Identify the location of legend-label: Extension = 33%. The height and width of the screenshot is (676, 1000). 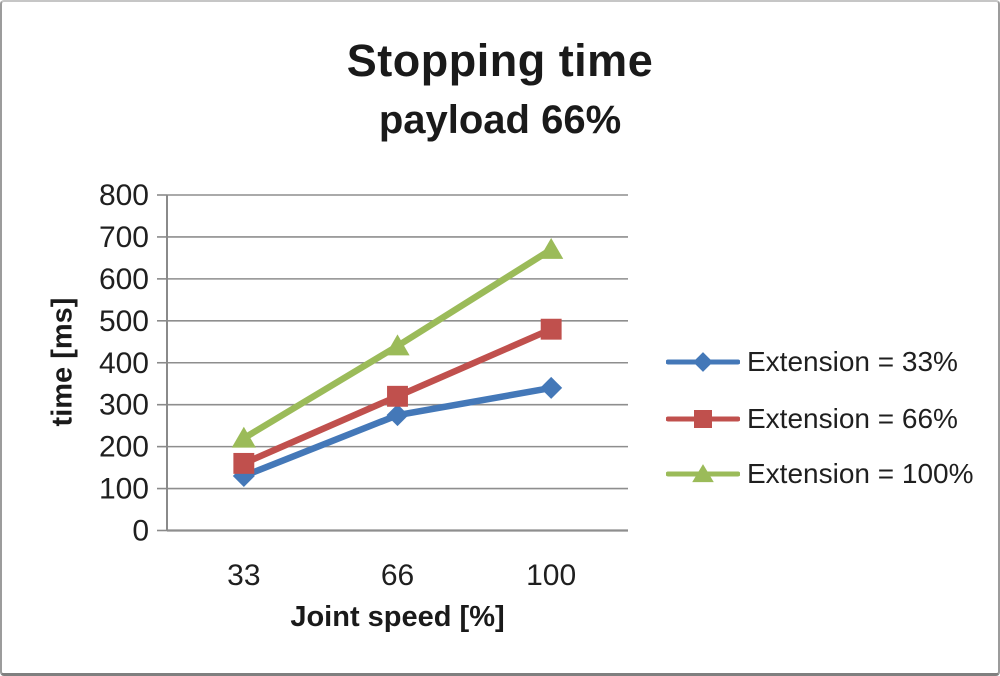
(852, 361).